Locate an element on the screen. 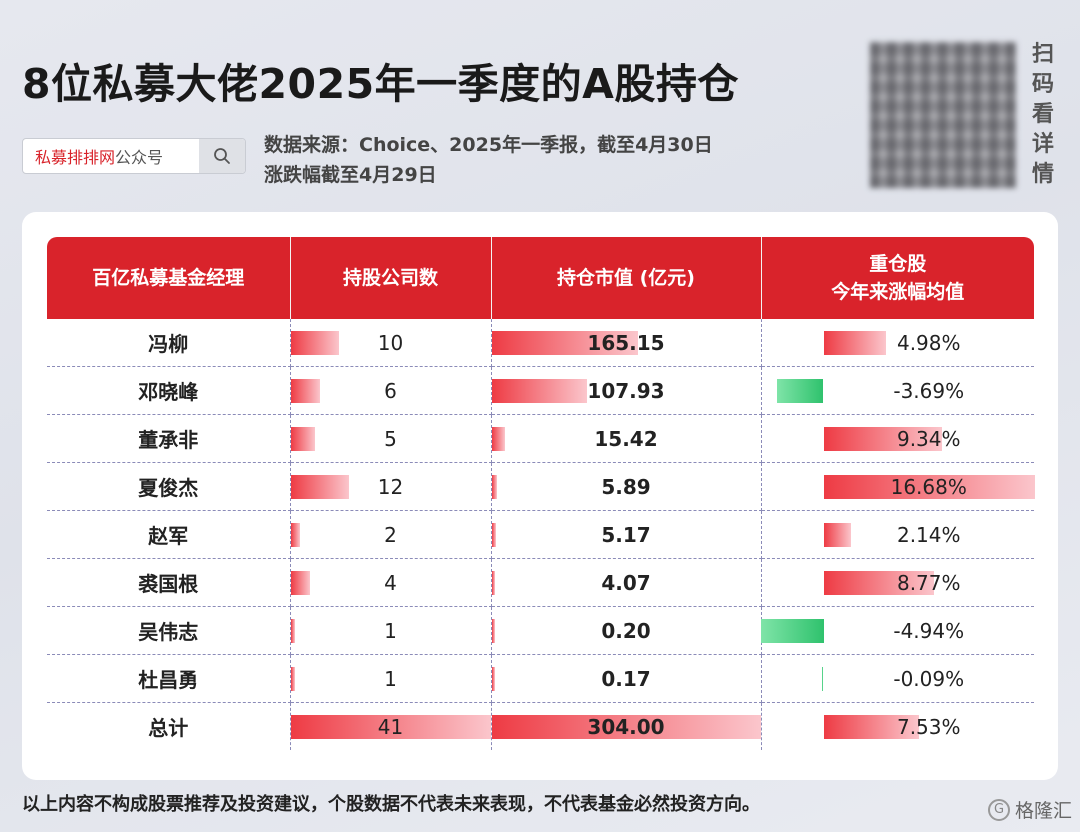 The image size is (1080, 832). search-box: 私募排排网 公众号 is located at coordinates (134, 156).